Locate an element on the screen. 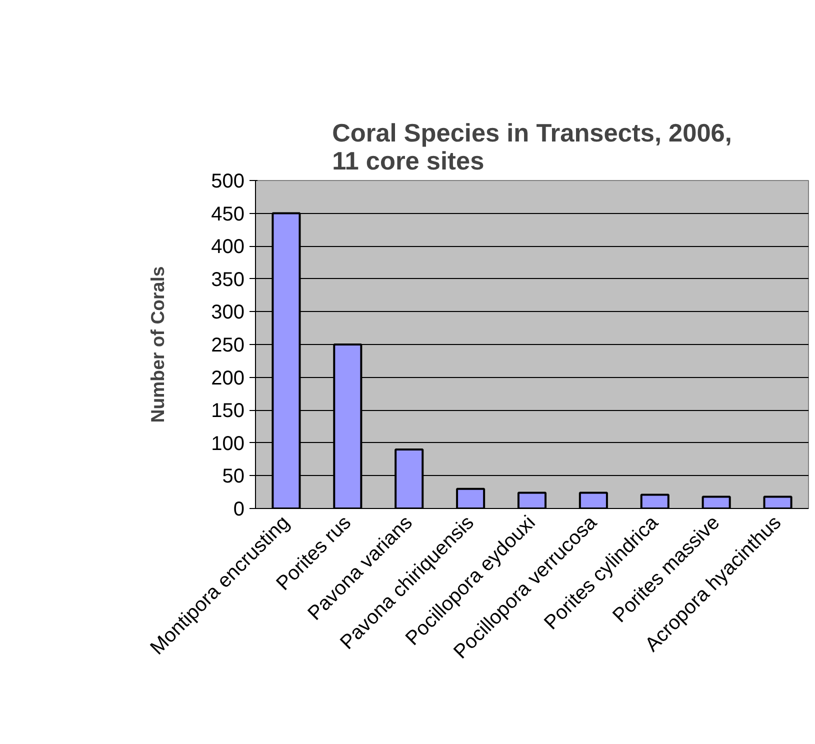 This screenshot has height=744, width=815. chart-title: Coral Species in Transects, 2006, 11 core sites is located at coordinates (532, 148).